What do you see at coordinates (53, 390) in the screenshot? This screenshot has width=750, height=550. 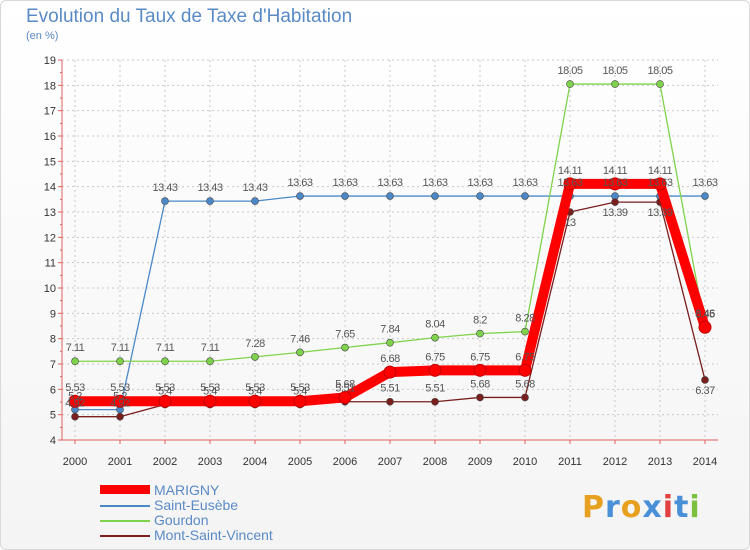 I see `y-tick-label: 6` at bounding box center [53, 390].